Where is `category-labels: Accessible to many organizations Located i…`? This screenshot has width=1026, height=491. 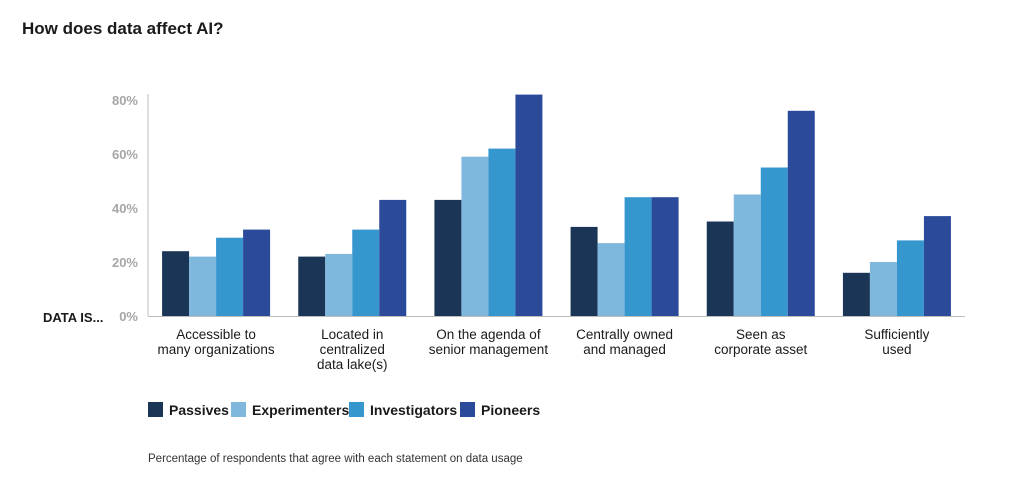 category-labels: Accessible to many organizations Located i… is located at coordinates (544, 349).